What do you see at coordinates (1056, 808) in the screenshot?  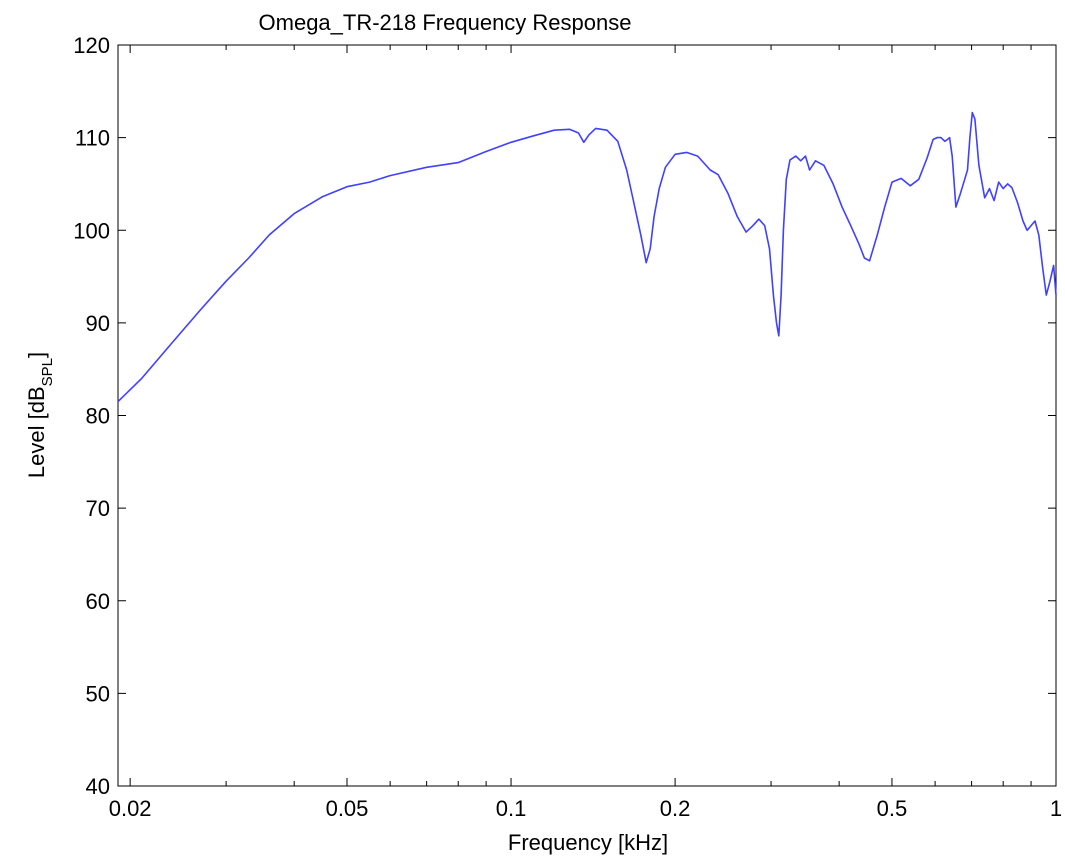 I see `x-tick-label: 1` at bounding box center [1056, 808].